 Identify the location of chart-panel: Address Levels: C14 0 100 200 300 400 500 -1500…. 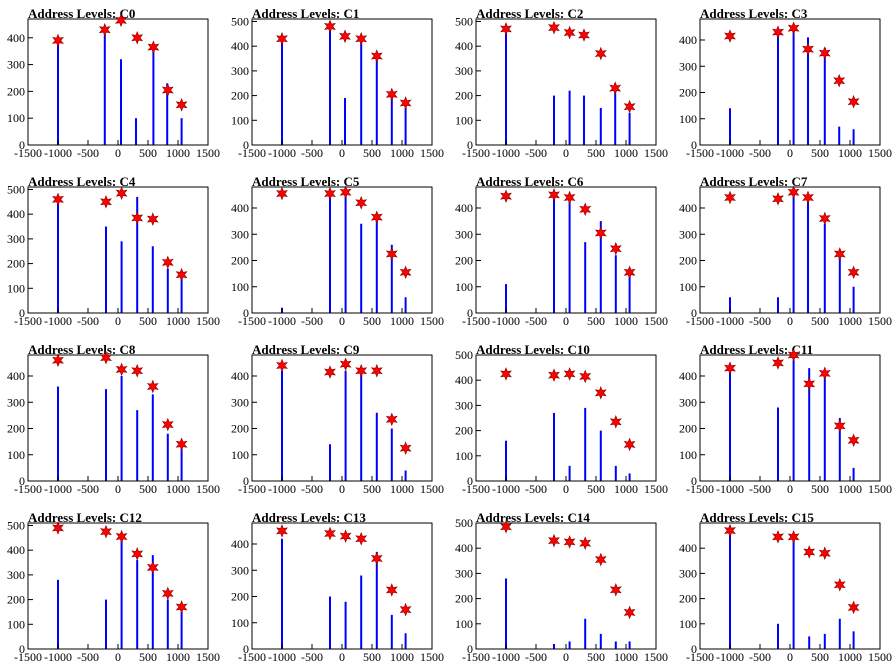
(560, 588).